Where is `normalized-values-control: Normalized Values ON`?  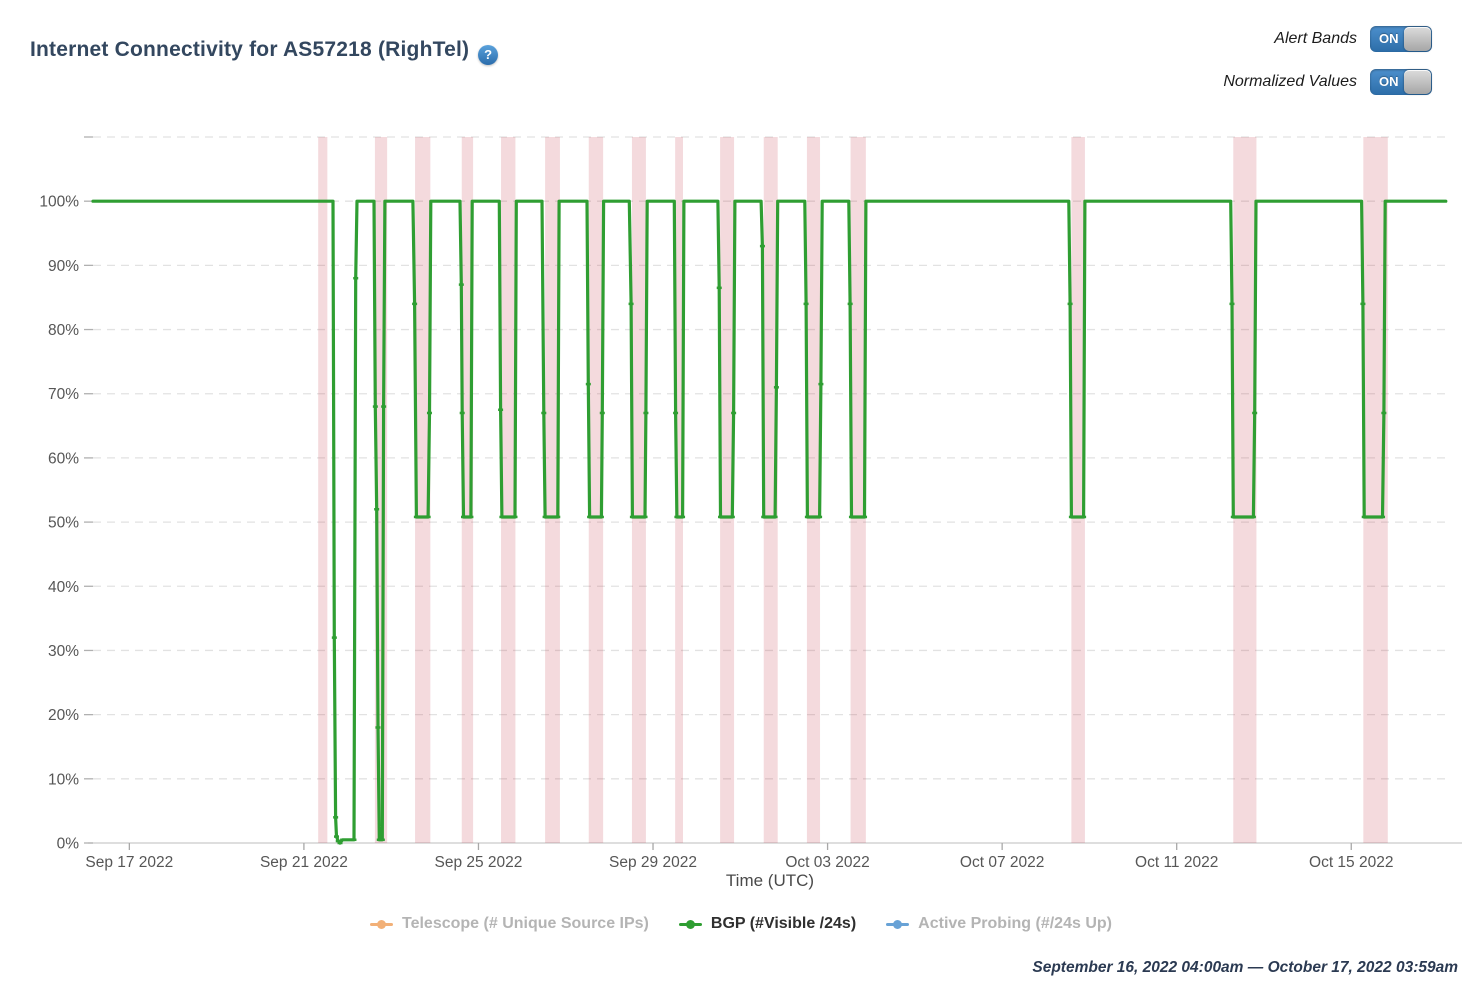
normalized-values-control: Normalized Values ON is located at coordinates (1327, 82).